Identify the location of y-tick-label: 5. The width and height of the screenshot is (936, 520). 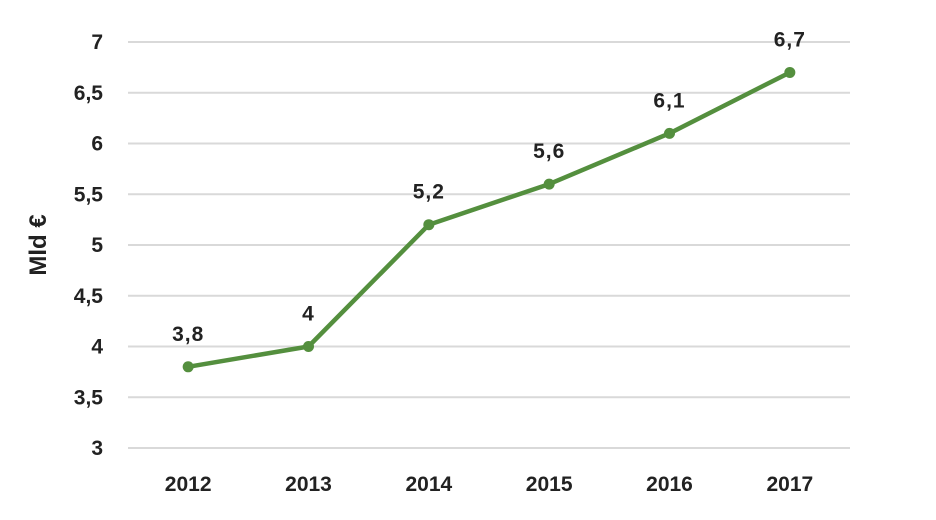
(97, 245).